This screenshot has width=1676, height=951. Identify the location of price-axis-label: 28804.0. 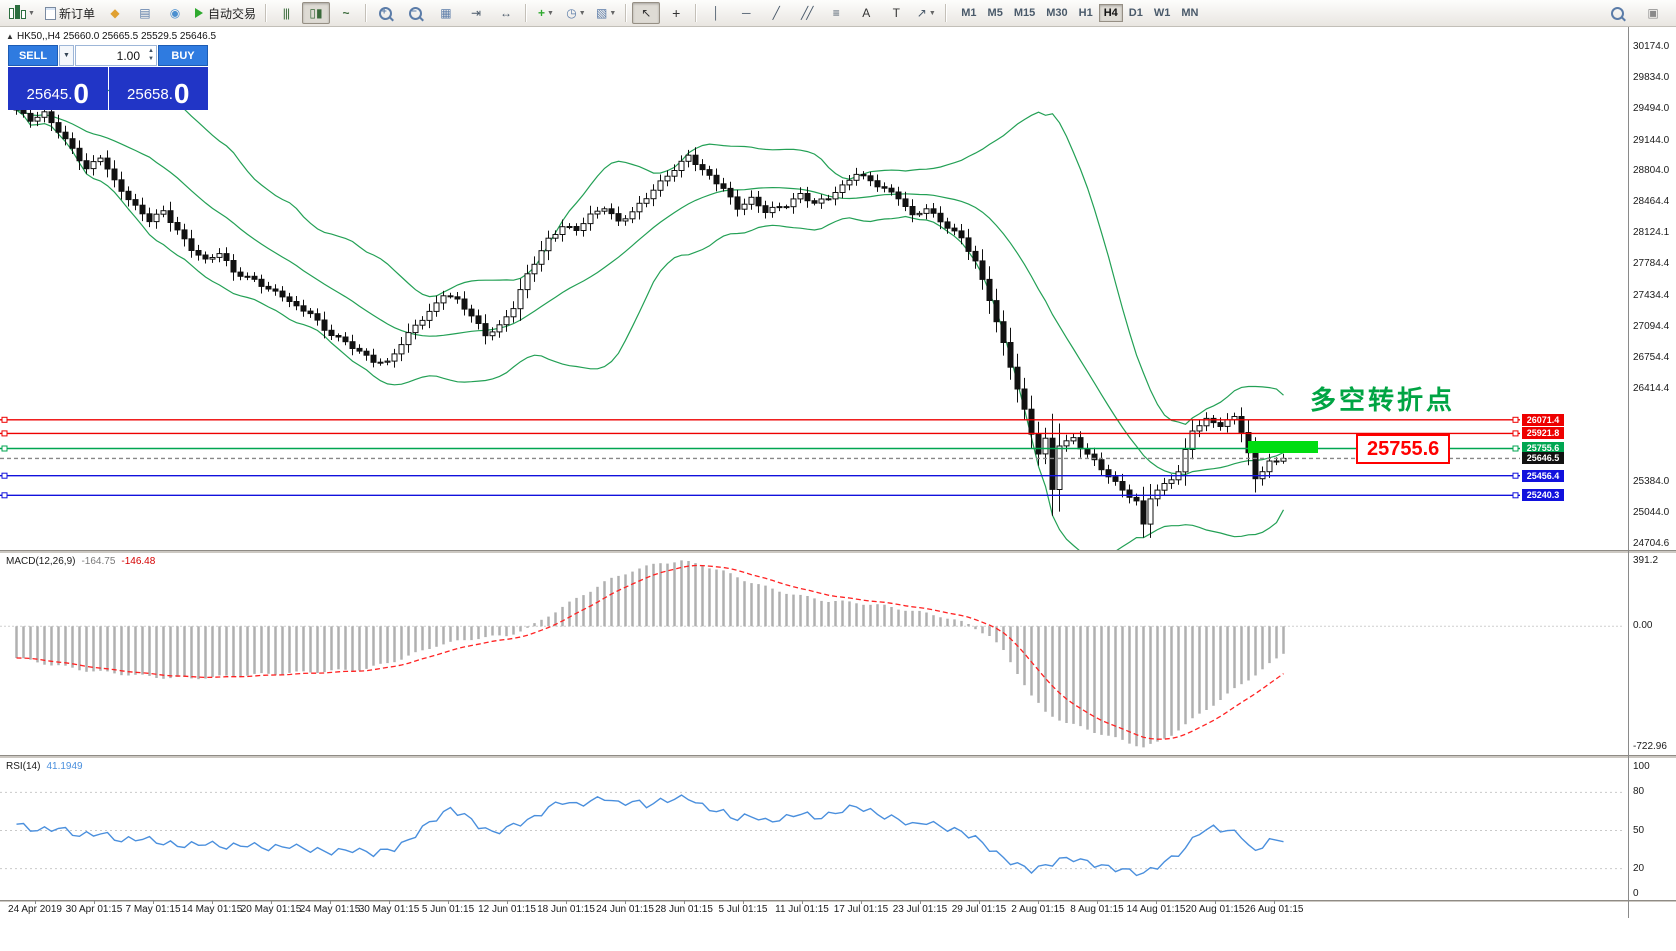
(1651, 170).